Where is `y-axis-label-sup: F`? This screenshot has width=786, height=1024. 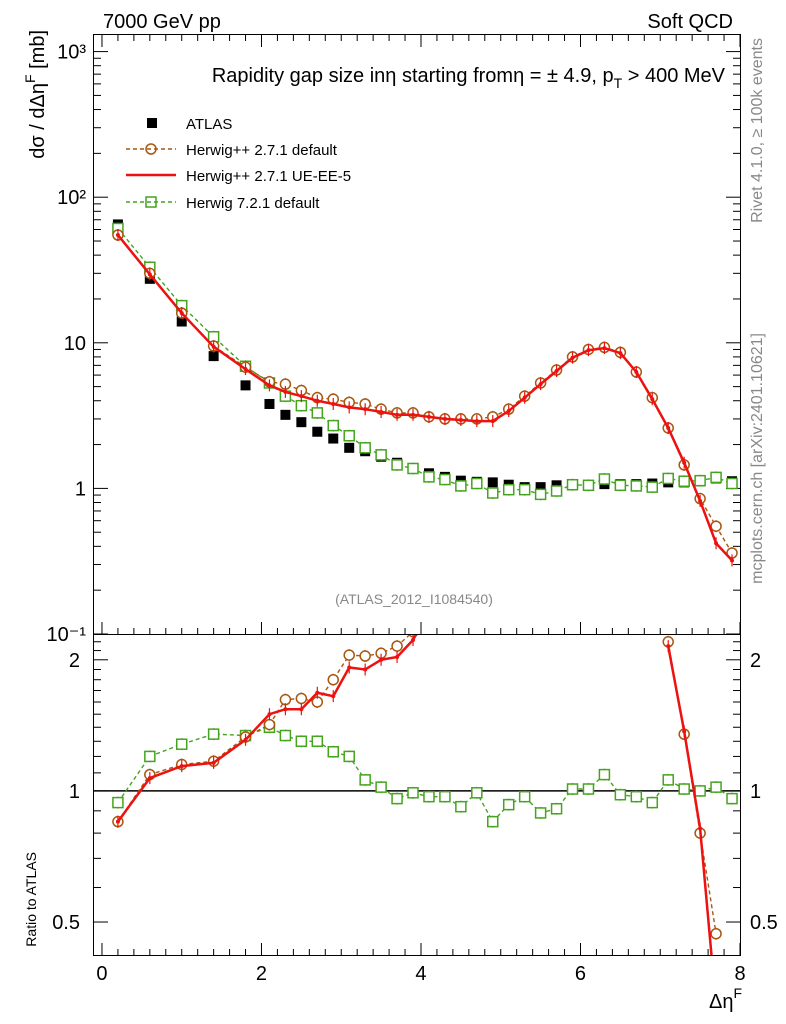 y-axis-label-sup: F is located at coordinates (30, 78).